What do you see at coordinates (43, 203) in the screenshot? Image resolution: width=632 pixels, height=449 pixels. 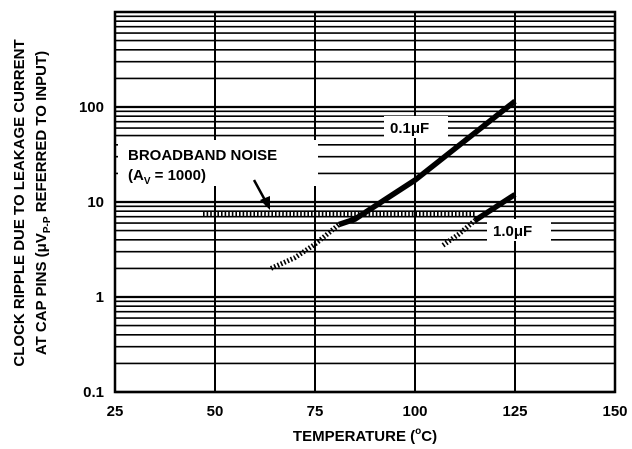 I see `y-axis-title-line2: AT CAP PINS (μVP-P REFERRED TO INPUT)` at bounding box center [43, 203].